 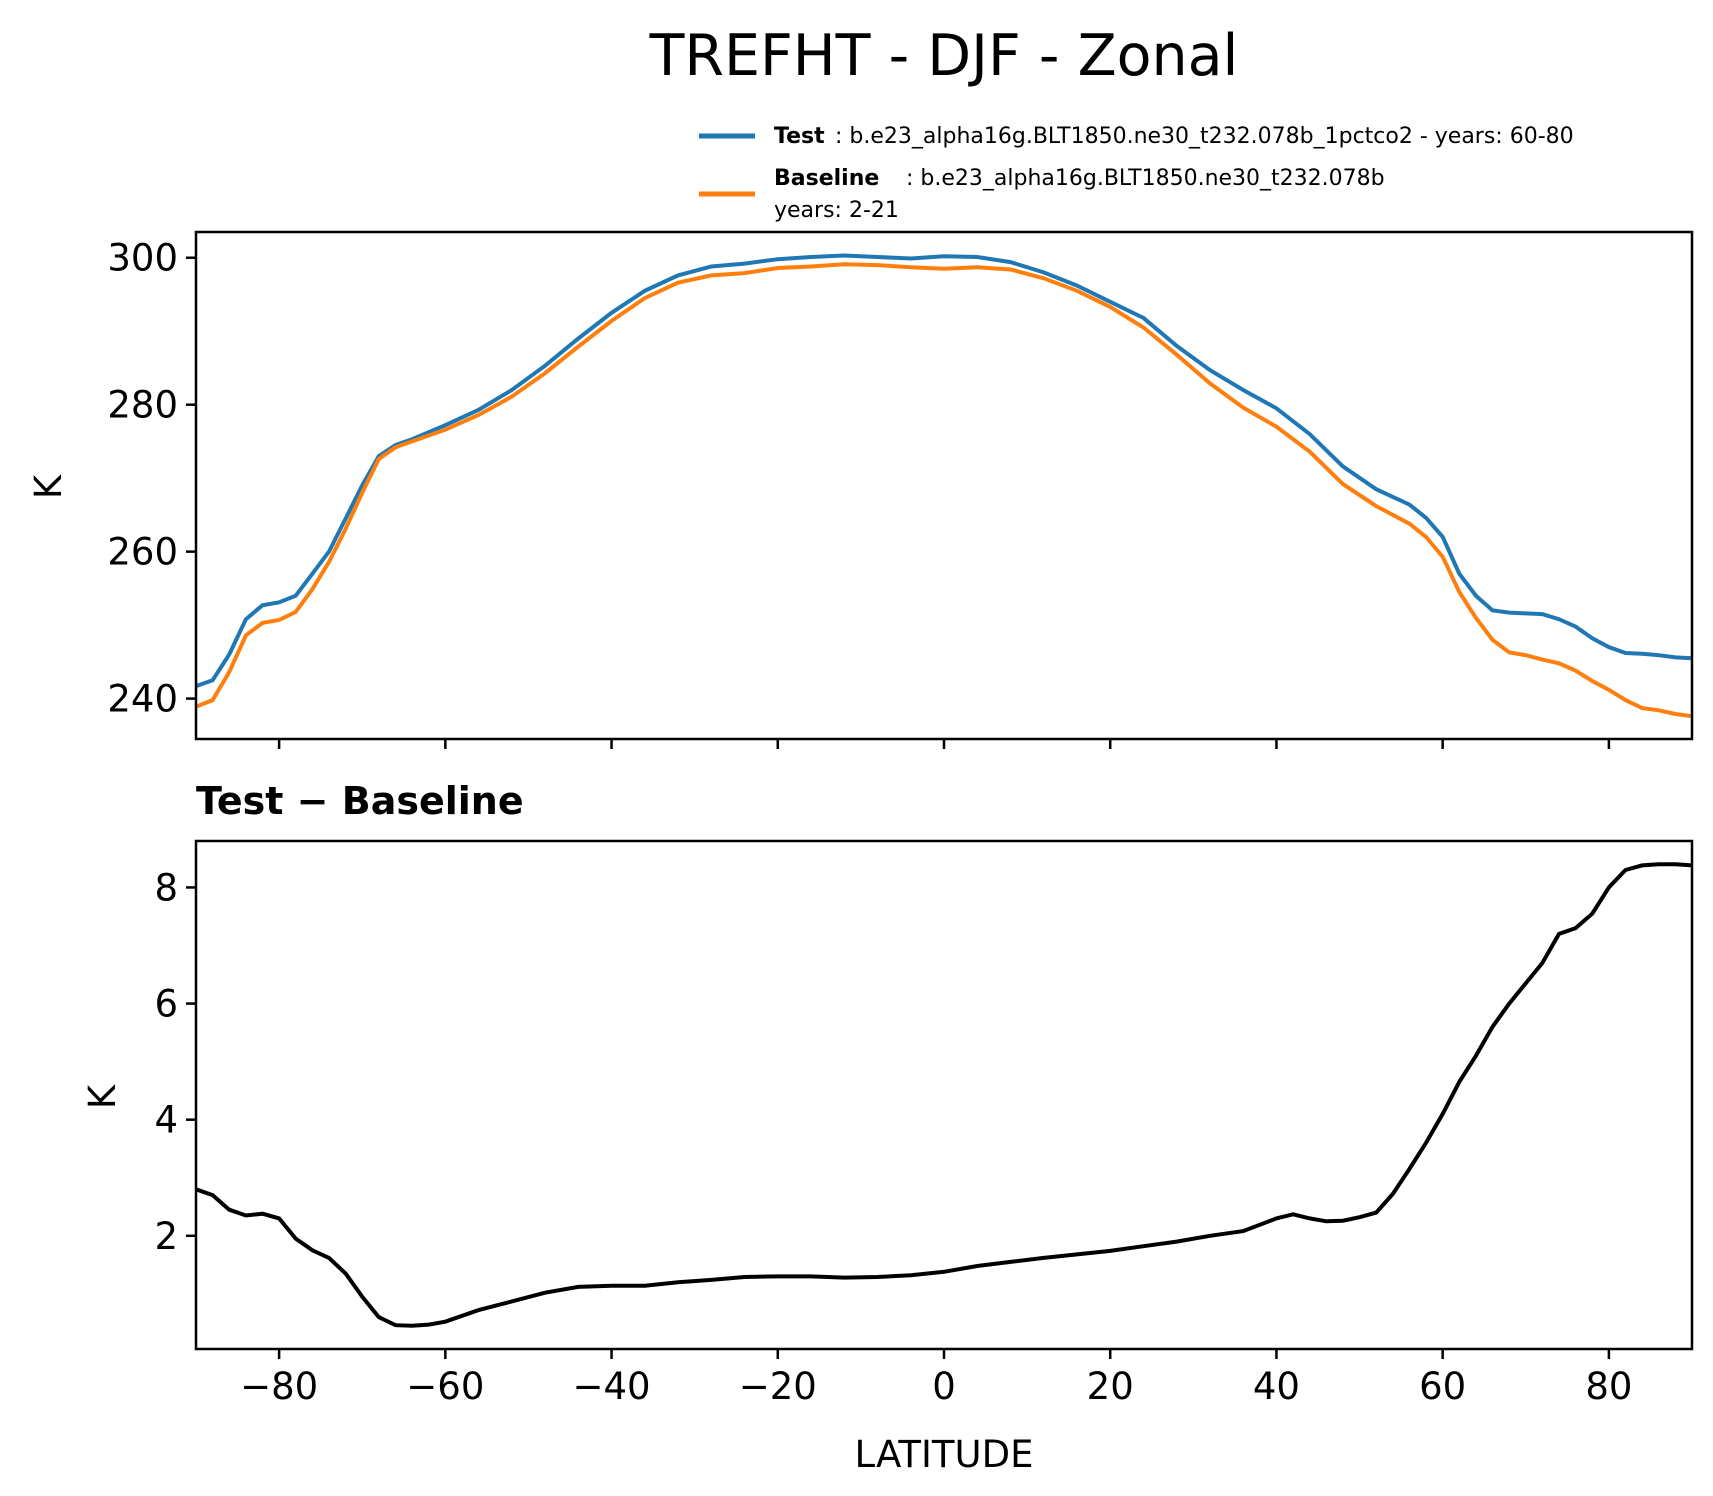 I want to click on top-ytick-label: 300, so click(x=142, y=258).